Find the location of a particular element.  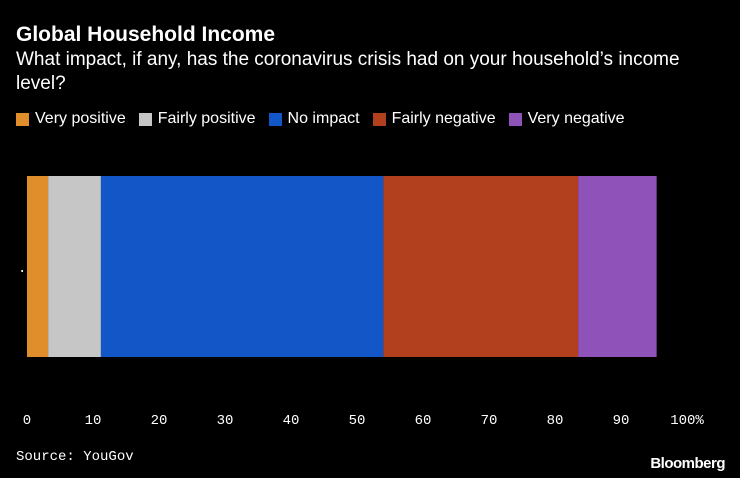

legend-item: No impact is located at coordinates (314, 119).